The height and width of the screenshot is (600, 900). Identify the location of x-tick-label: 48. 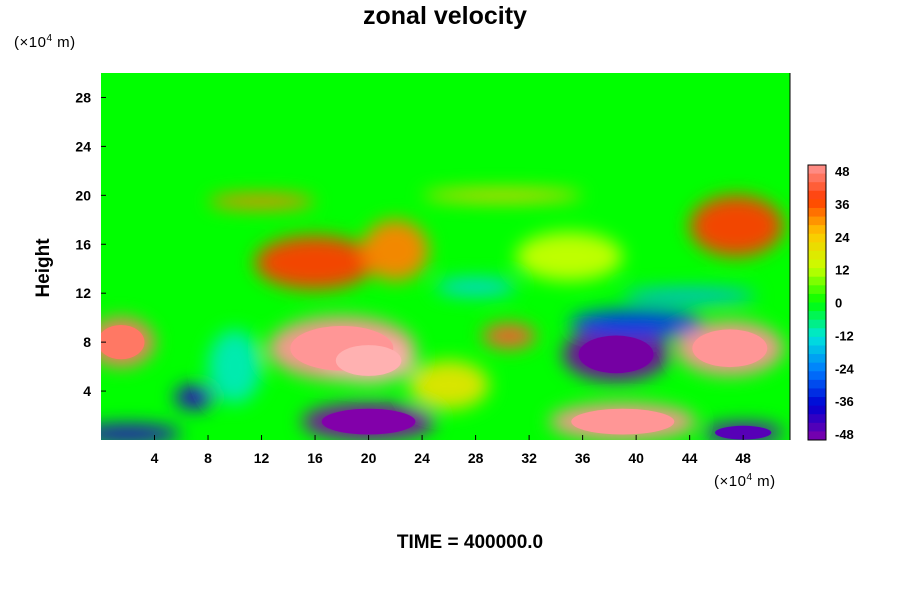
(743, 458).